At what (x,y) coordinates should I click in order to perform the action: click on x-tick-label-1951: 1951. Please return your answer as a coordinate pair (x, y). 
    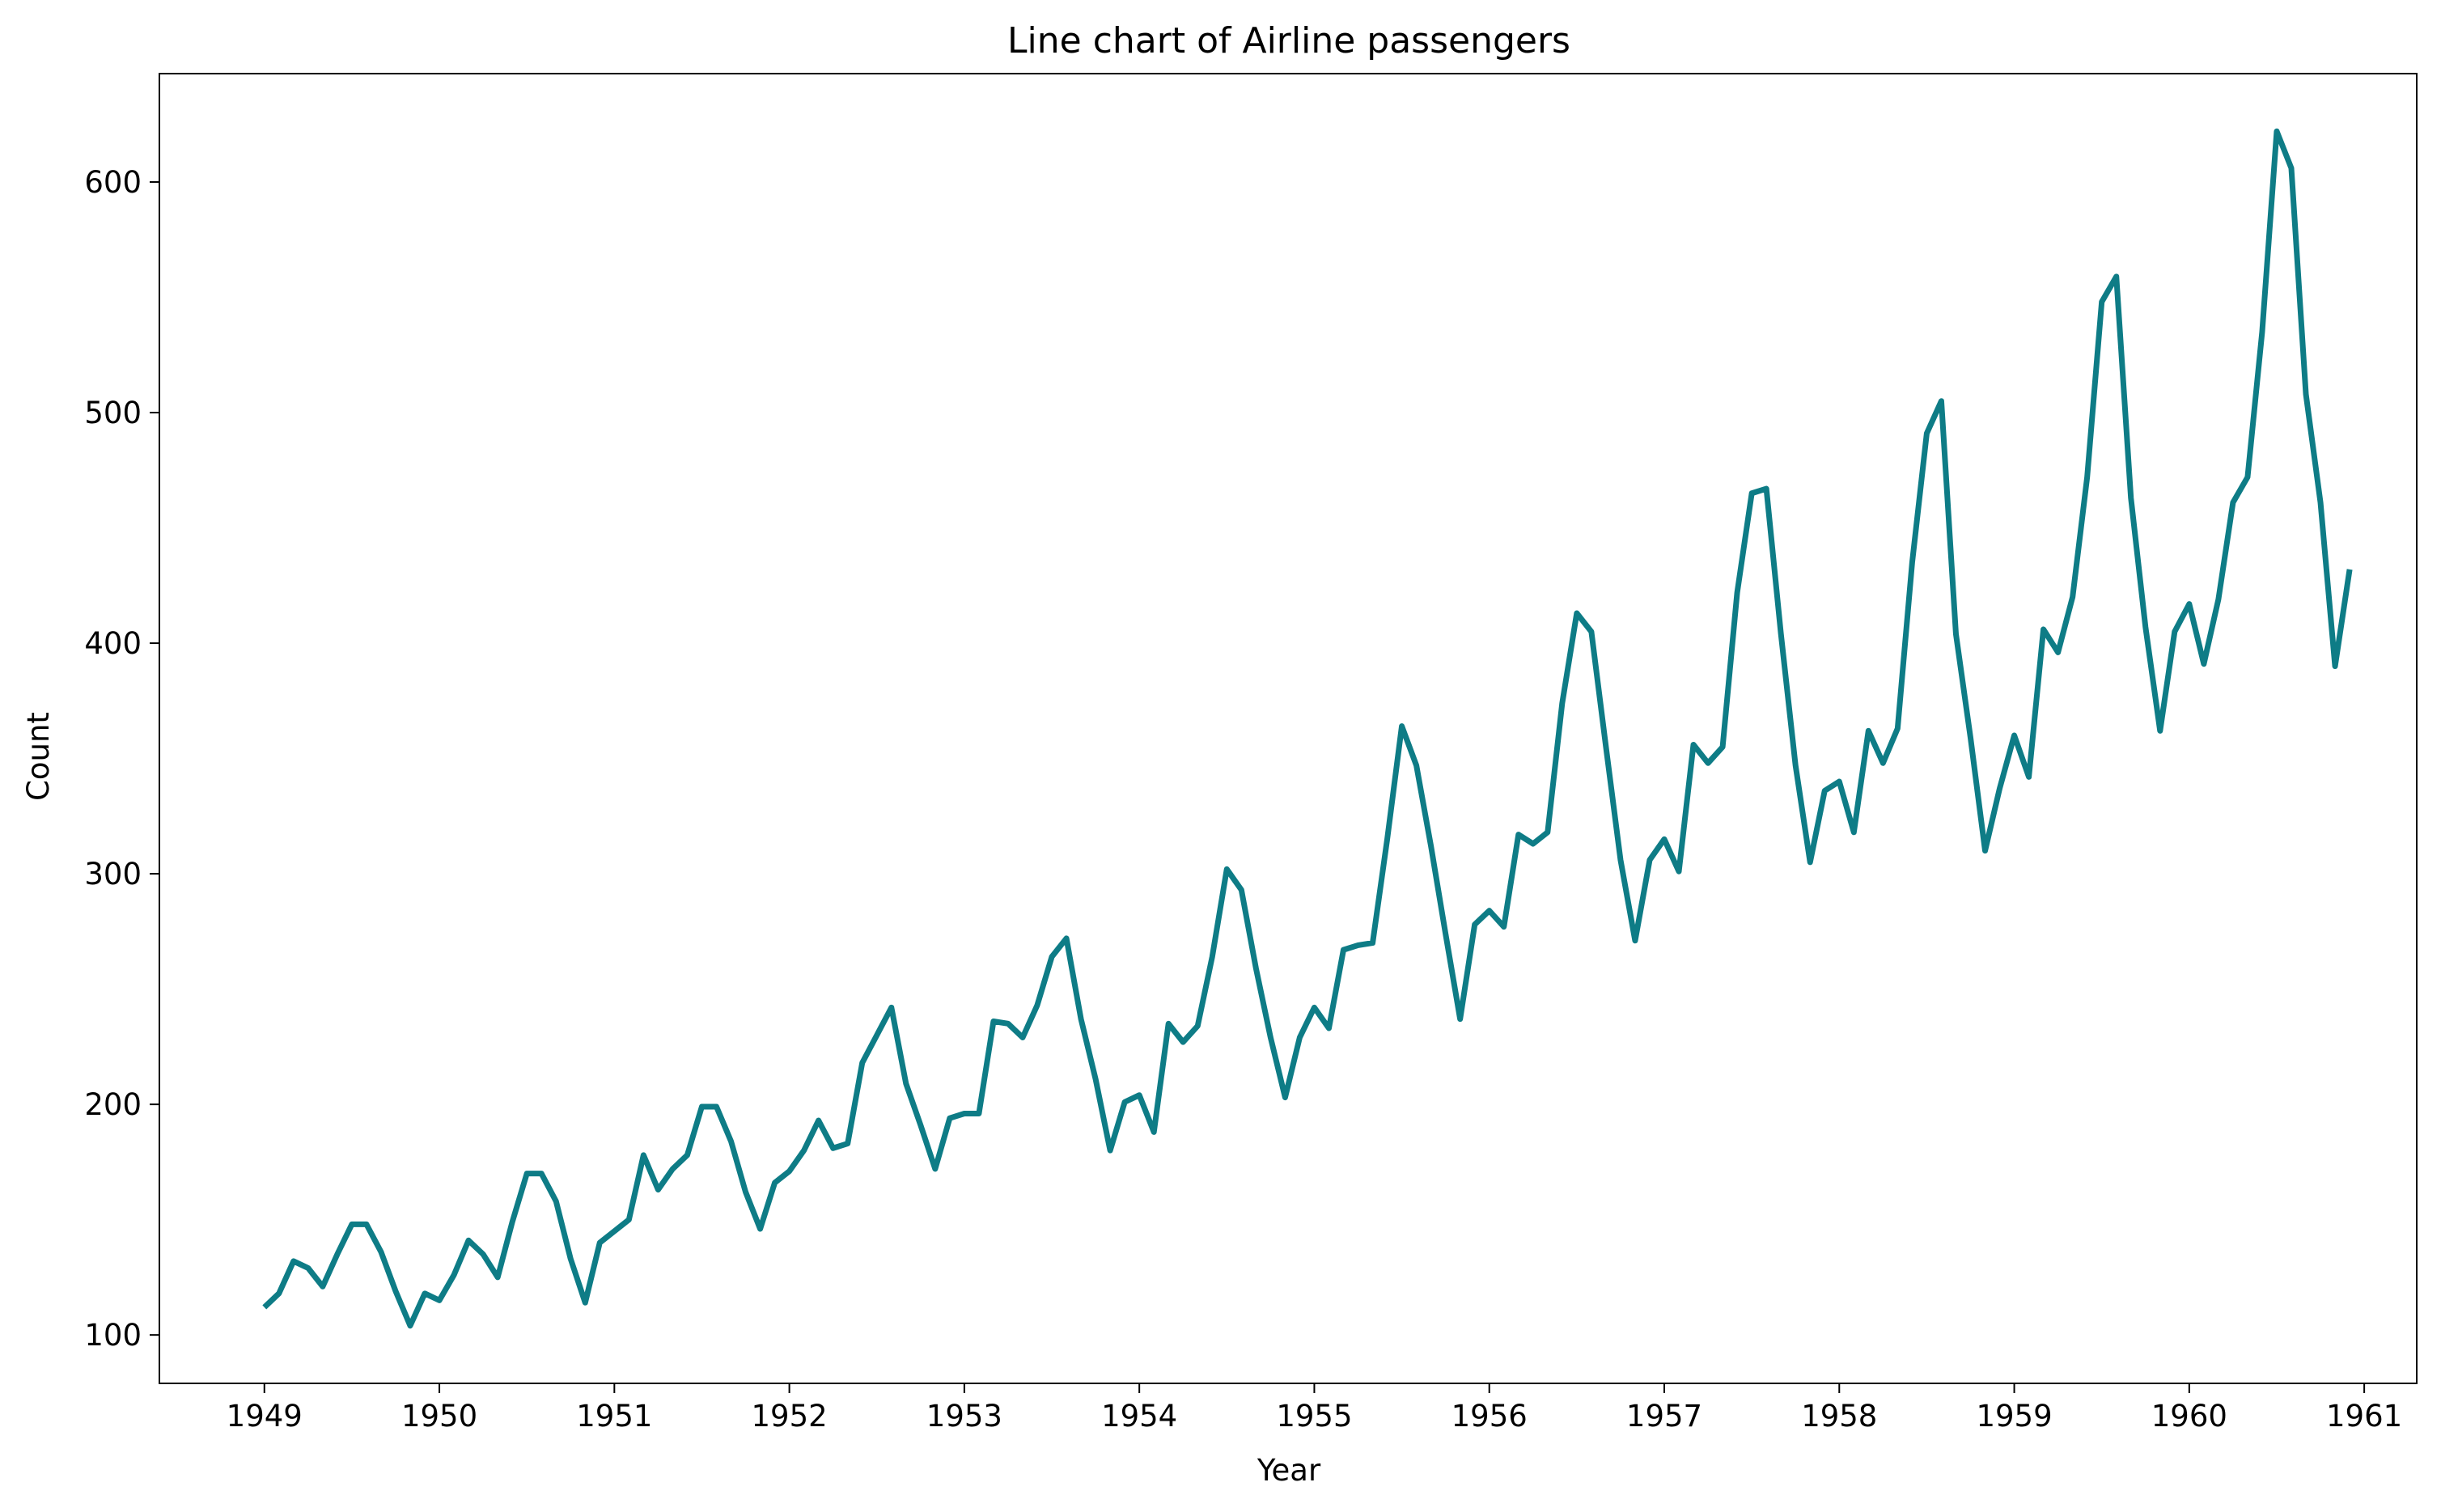
    Looking at the image, I should click on (614, 1416).